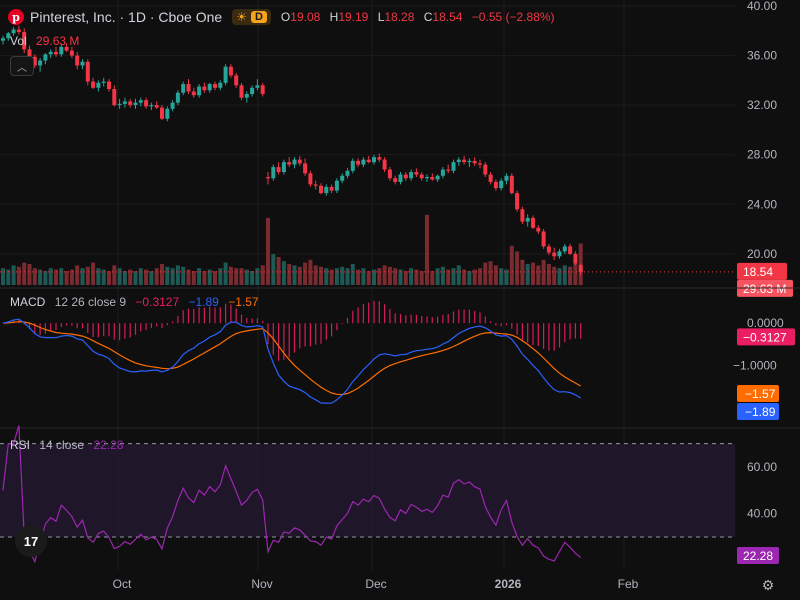 This screenshot has width=800, height=600. Describe the element at coordinates (134, 302) in the screenshot. I see `macd-legend: MACD 12 26 close 9 −0.3127 −1.89 −1.57` at that location.